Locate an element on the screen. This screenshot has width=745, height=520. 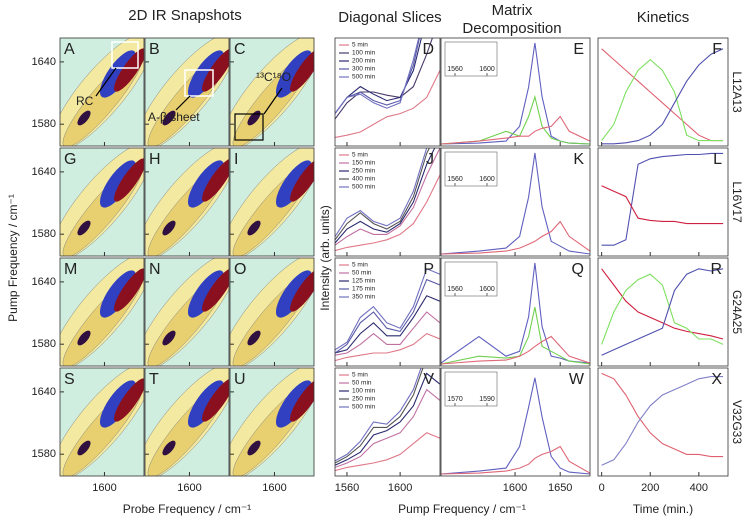
panel-letter: Q is located at coordinates (578, 269).